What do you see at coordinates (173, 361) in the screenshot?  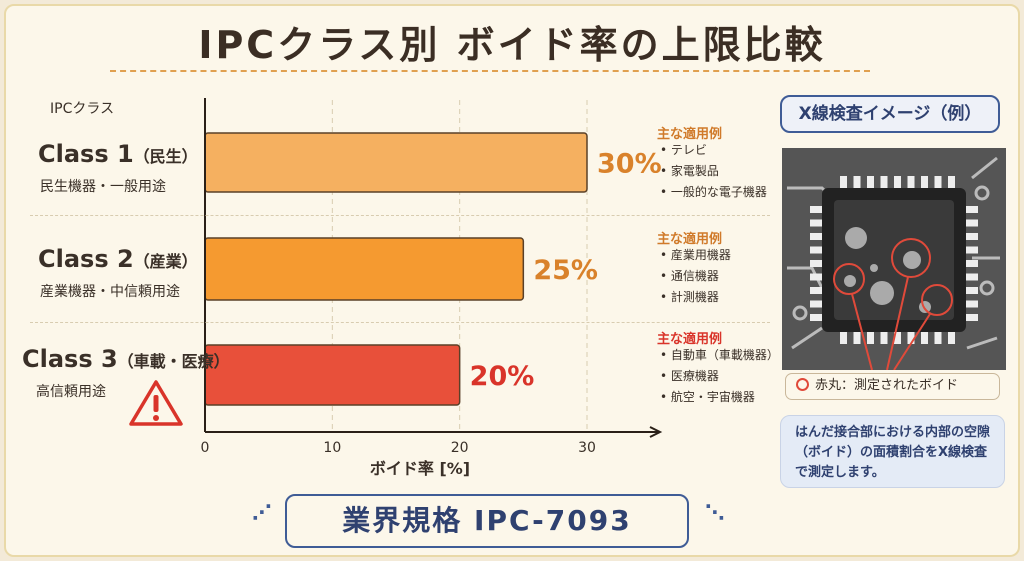 I see `class-tag: （車載・医療）` at bounding box center [173, 361].